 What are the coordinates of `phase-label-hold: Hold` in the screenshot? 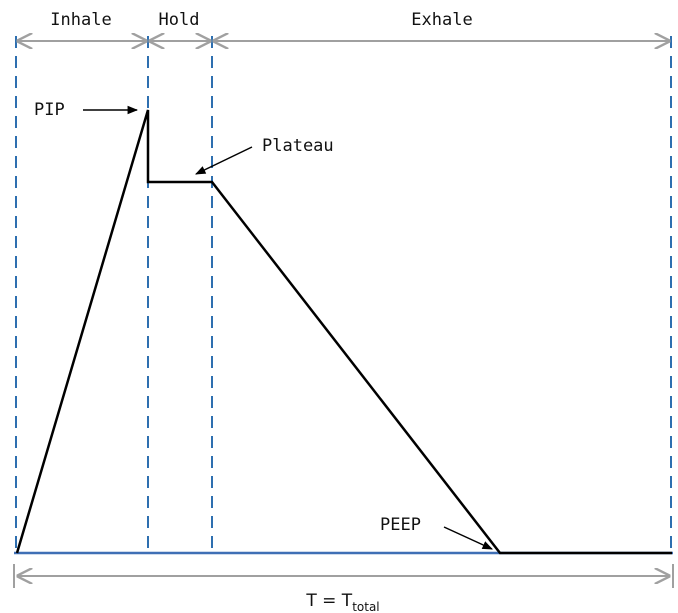 It's located at (179, 20).